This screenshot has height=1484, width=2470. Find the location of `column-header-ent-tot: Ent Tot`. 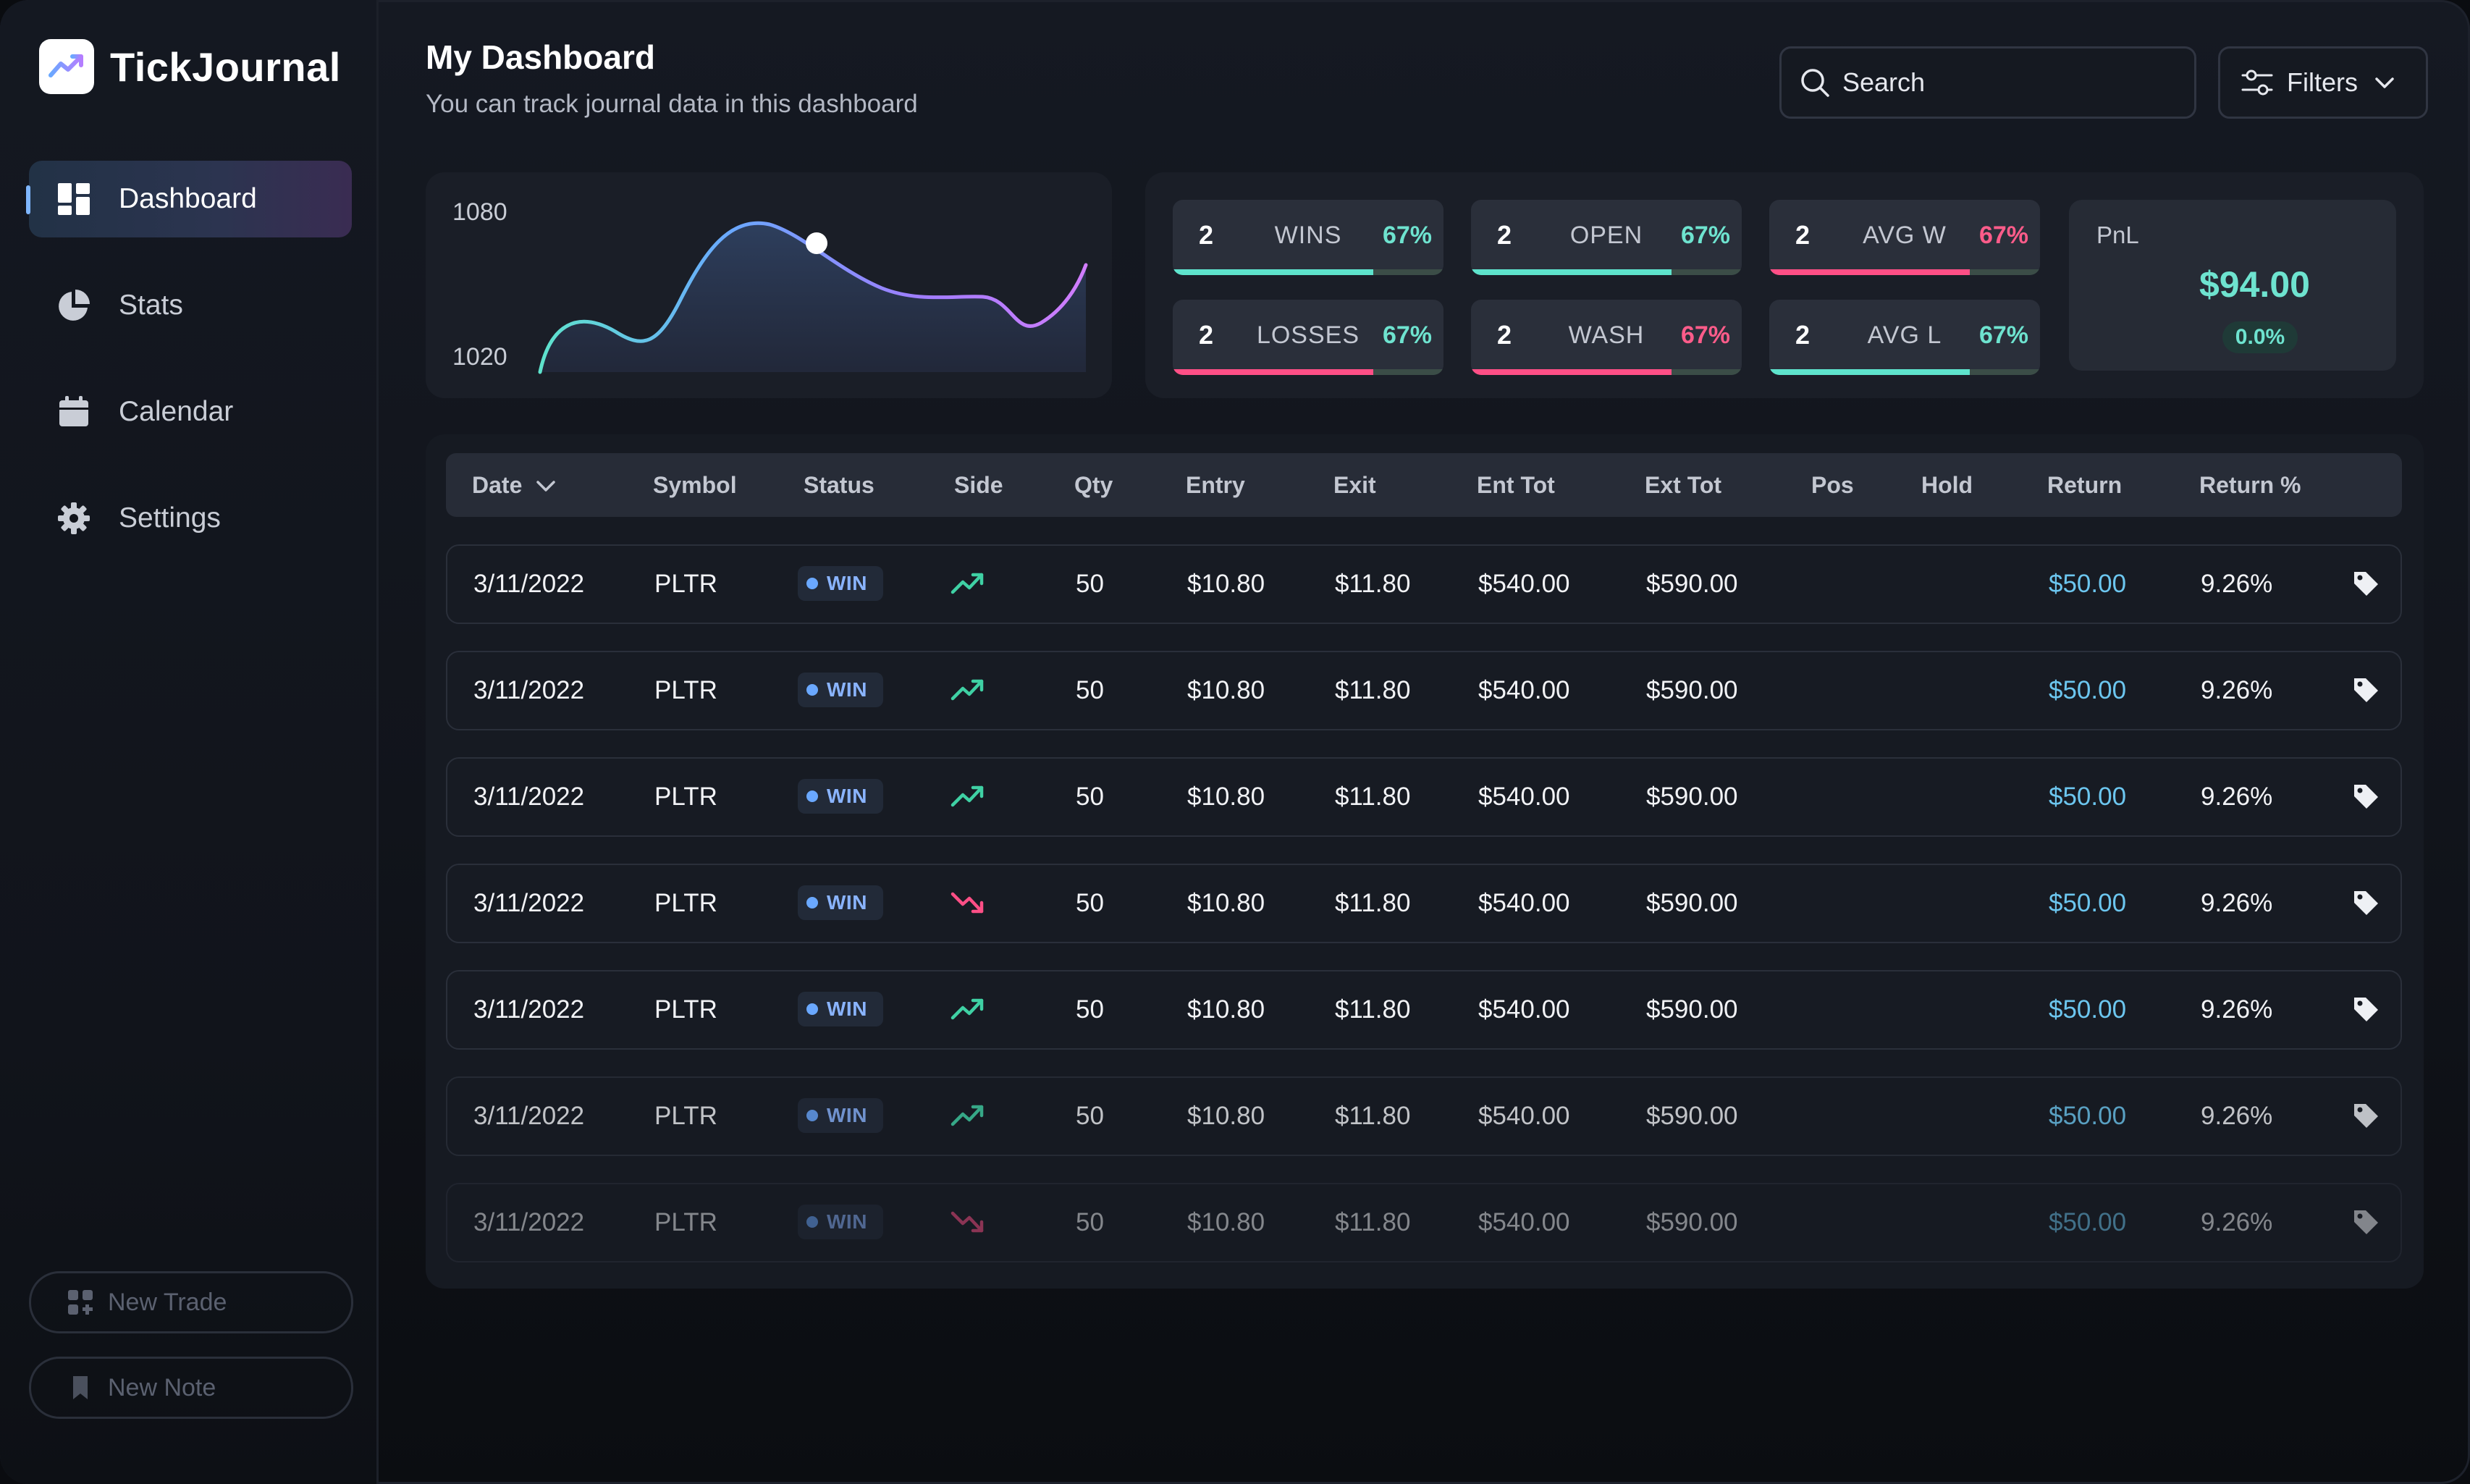

column-header-ent-tot: Ent Tot is located at coordinates (1516, 485).